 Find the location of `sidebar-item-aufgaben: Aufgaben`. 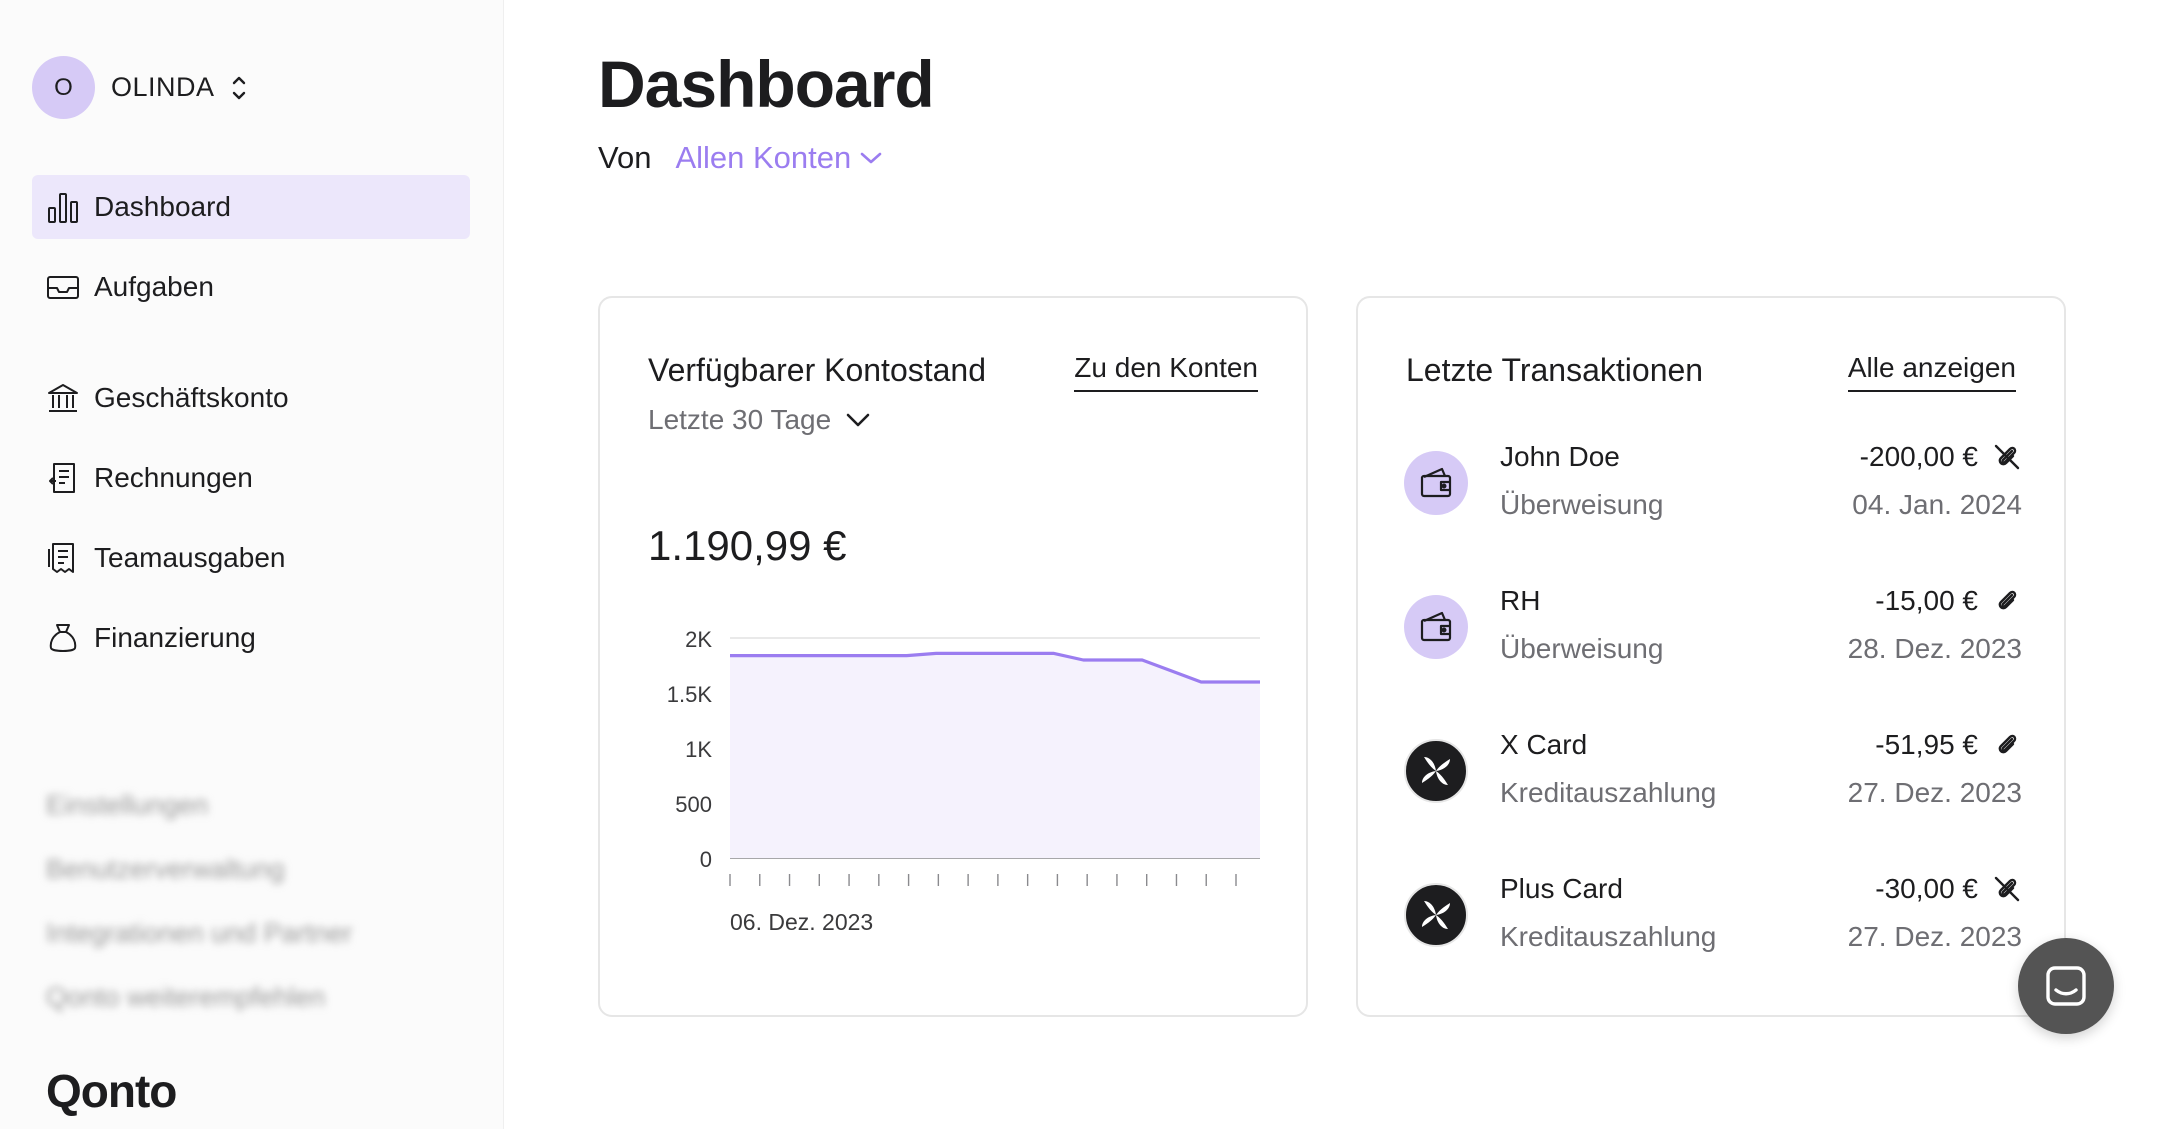

sidebar-item-aufgaben: Aufgaben is located at coordinates (251, 287).